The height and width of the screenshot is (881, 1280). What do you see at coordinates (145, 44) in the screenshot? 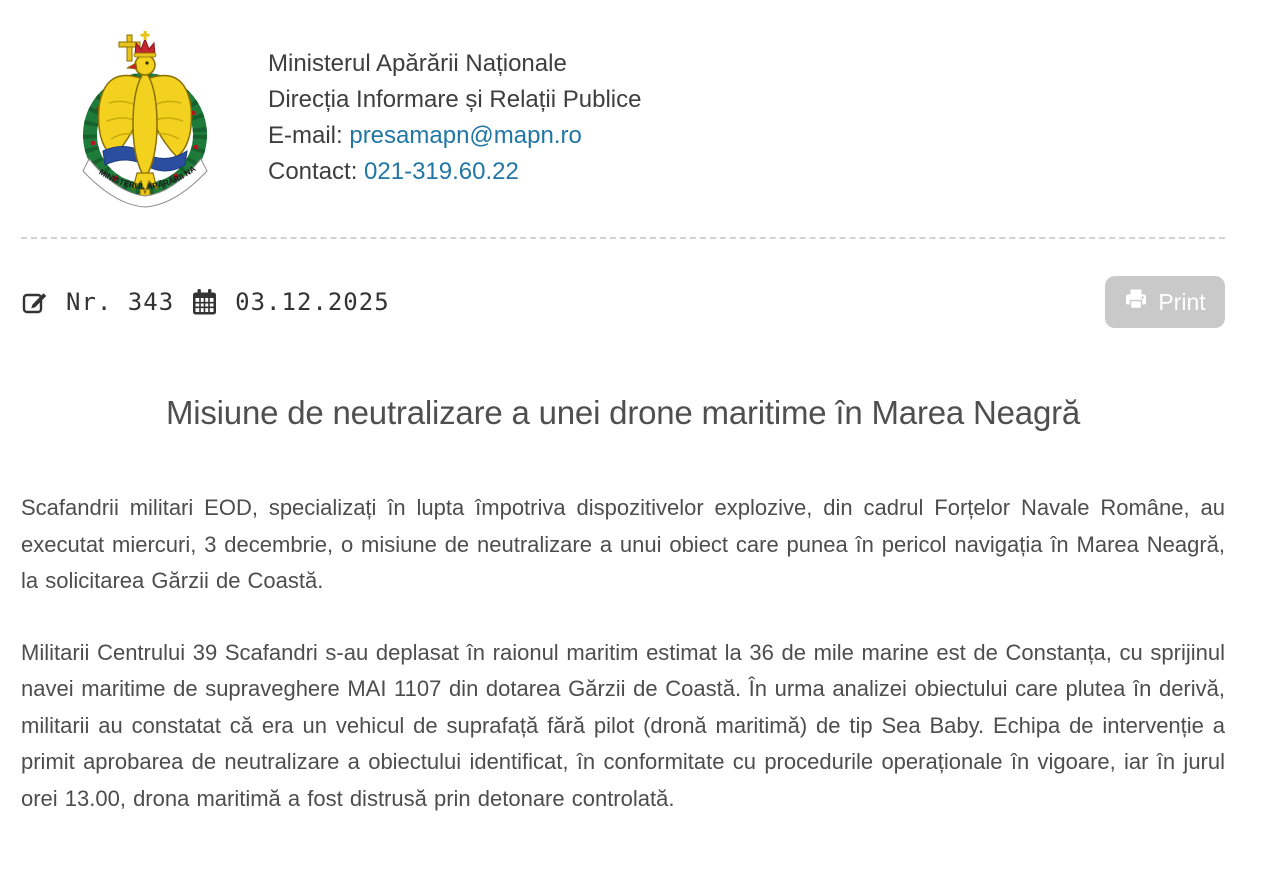
I see `crown-icon` at bounding box center [145, 44].